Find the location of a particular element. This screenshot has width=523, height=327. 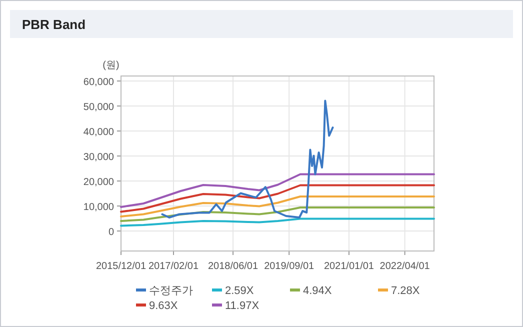

x-tick-label: 2017/02/01 is located at coordinates (173, 266).